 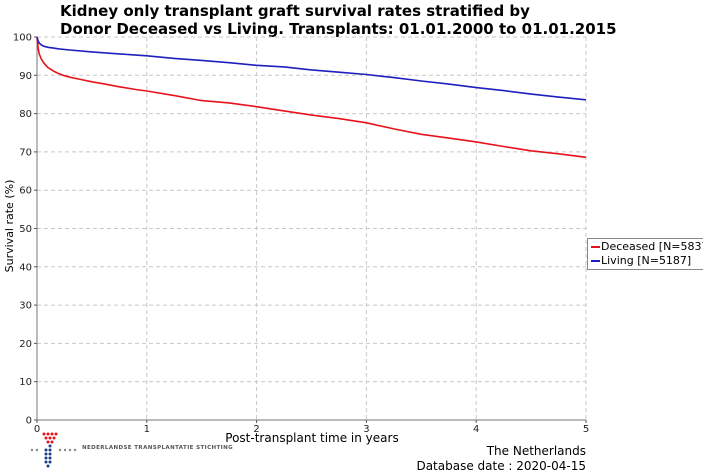 I want to click on footer-country: The Netherlands, so click(x=536, y=451).